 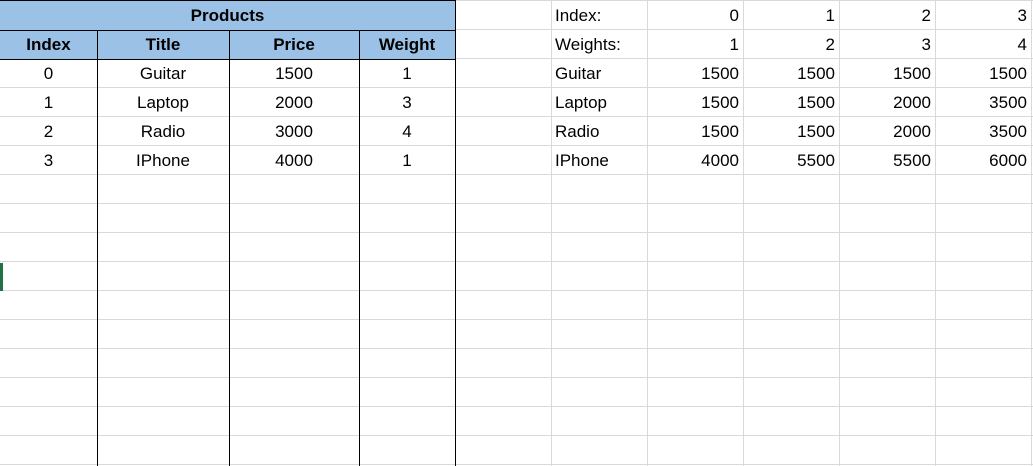 What do you see at coordinates (830, 15) in the screenshot?
I see `index-value-cell: 1` at bounding box center [830, 15].